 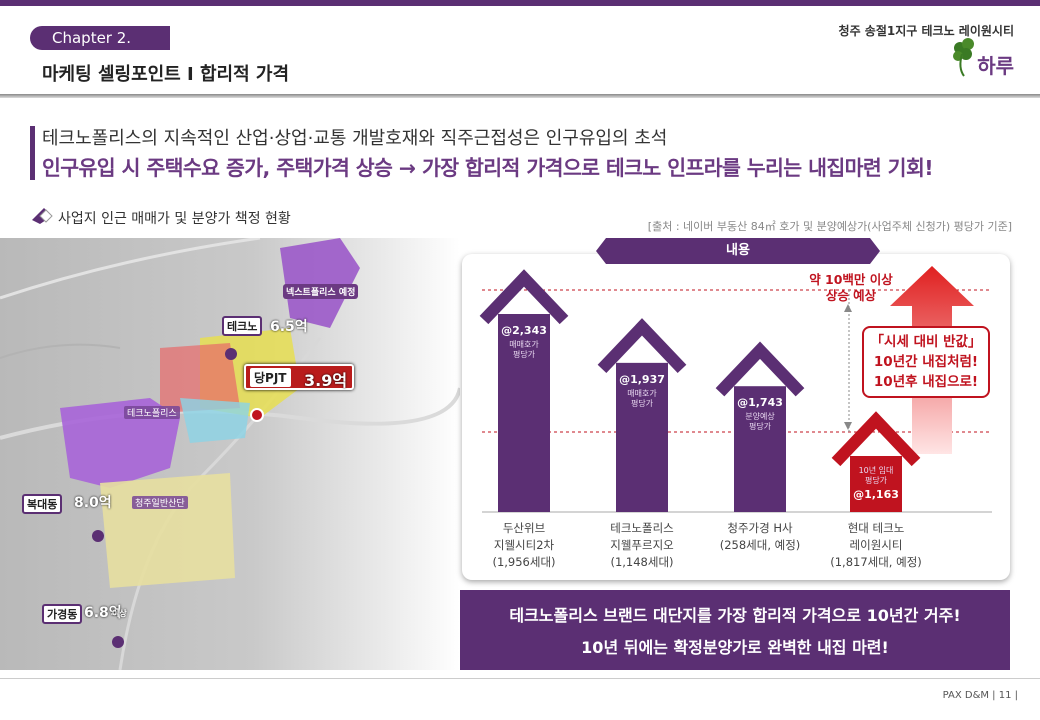 What do you see at coordinates (642, 393) in the screenshot?
I see `house-caption-2-line-1: 매매호가` at bounding box center [642, 393].